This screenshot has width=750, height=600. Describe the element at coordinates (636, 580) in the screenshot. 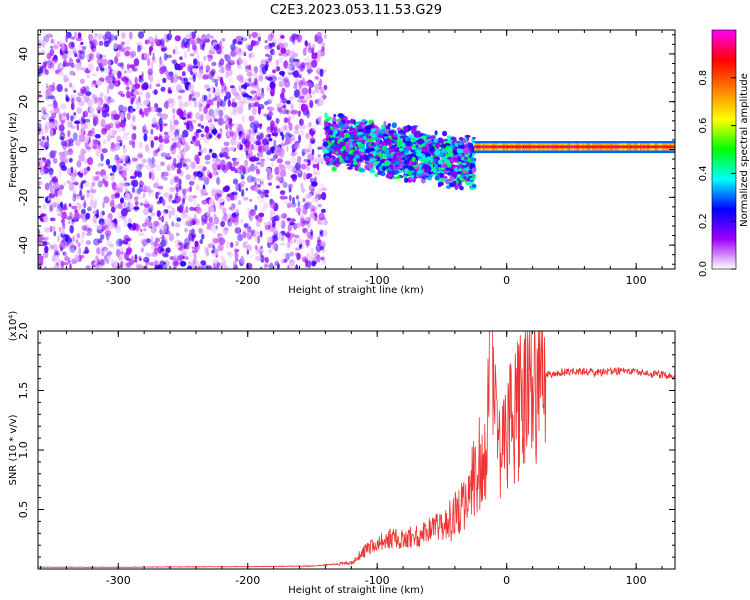

I see `x-tick-label: 100` at that location.